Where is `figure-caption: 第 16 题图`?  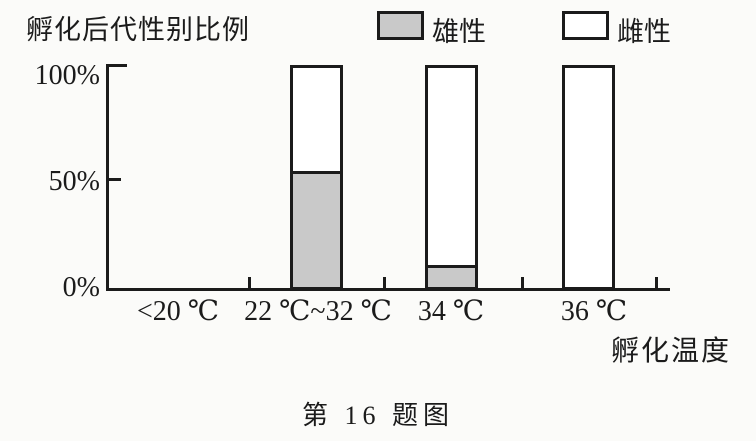 figure-caption: 第 16 题图 is located at coordinates (378, 415).